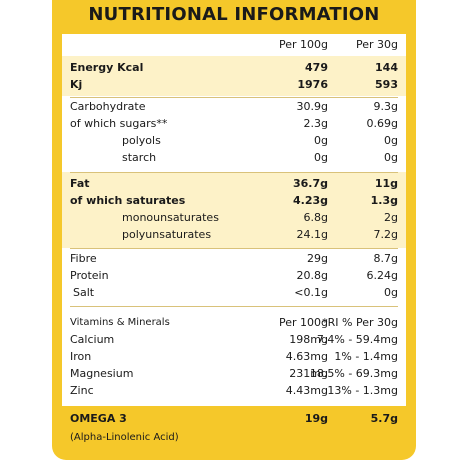  What do you see at coordinates (353, 373) in the screenshot?
I see `row-value-per30: 18.5% - 69.3mg` at bounding box center [353, 373].